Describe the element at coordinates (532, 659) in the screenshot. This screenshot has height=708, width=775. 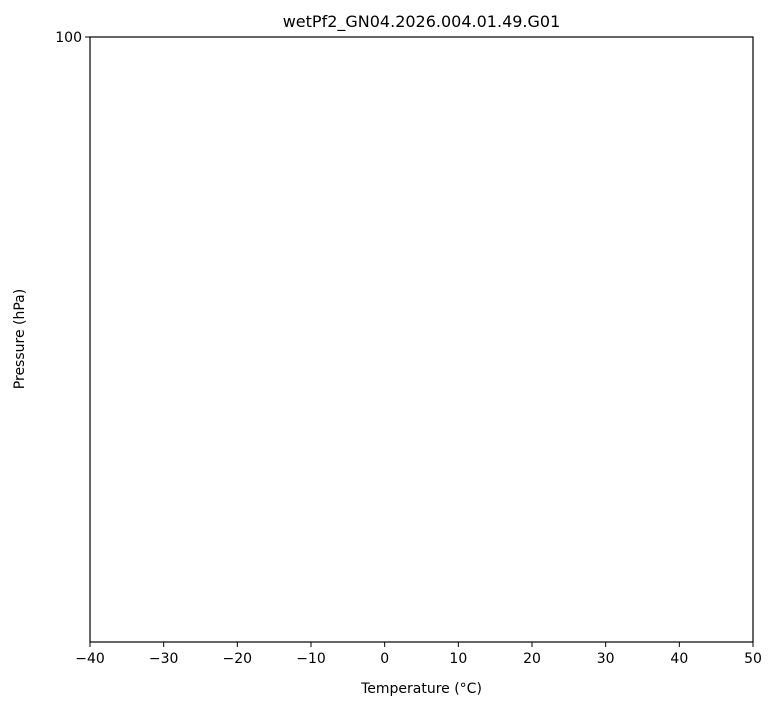
I see `x-tick-label: 20` at that location.